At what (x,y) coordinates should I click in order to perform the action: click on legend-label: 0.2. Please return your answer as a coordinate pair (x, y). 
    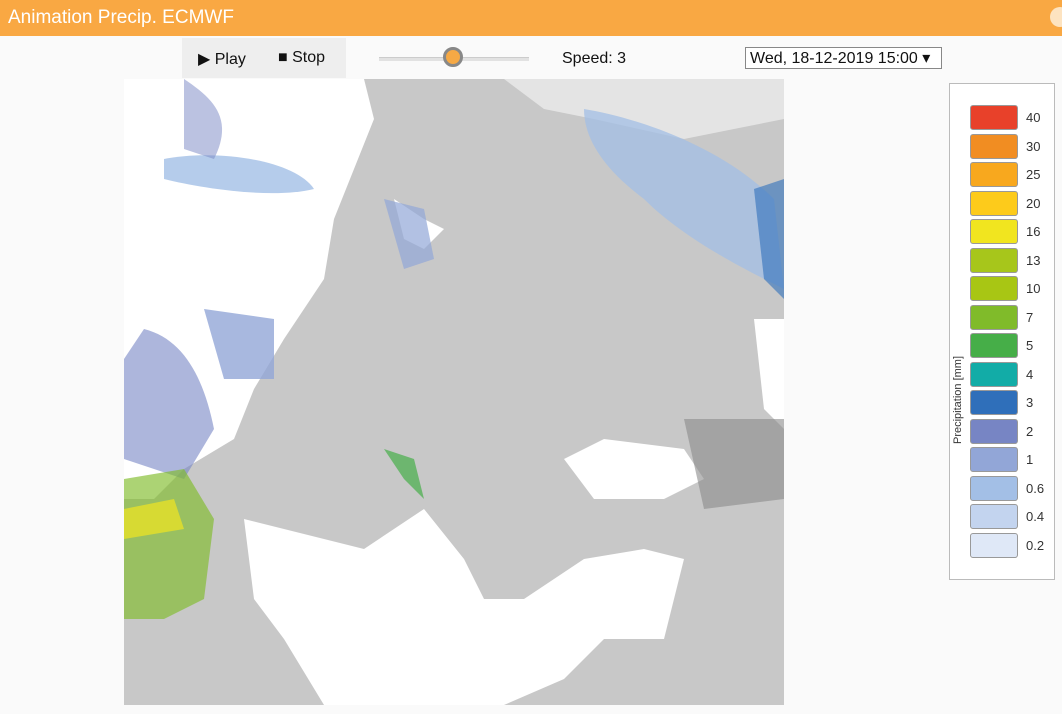
    Looking at the image, I should click on (1035, 545).